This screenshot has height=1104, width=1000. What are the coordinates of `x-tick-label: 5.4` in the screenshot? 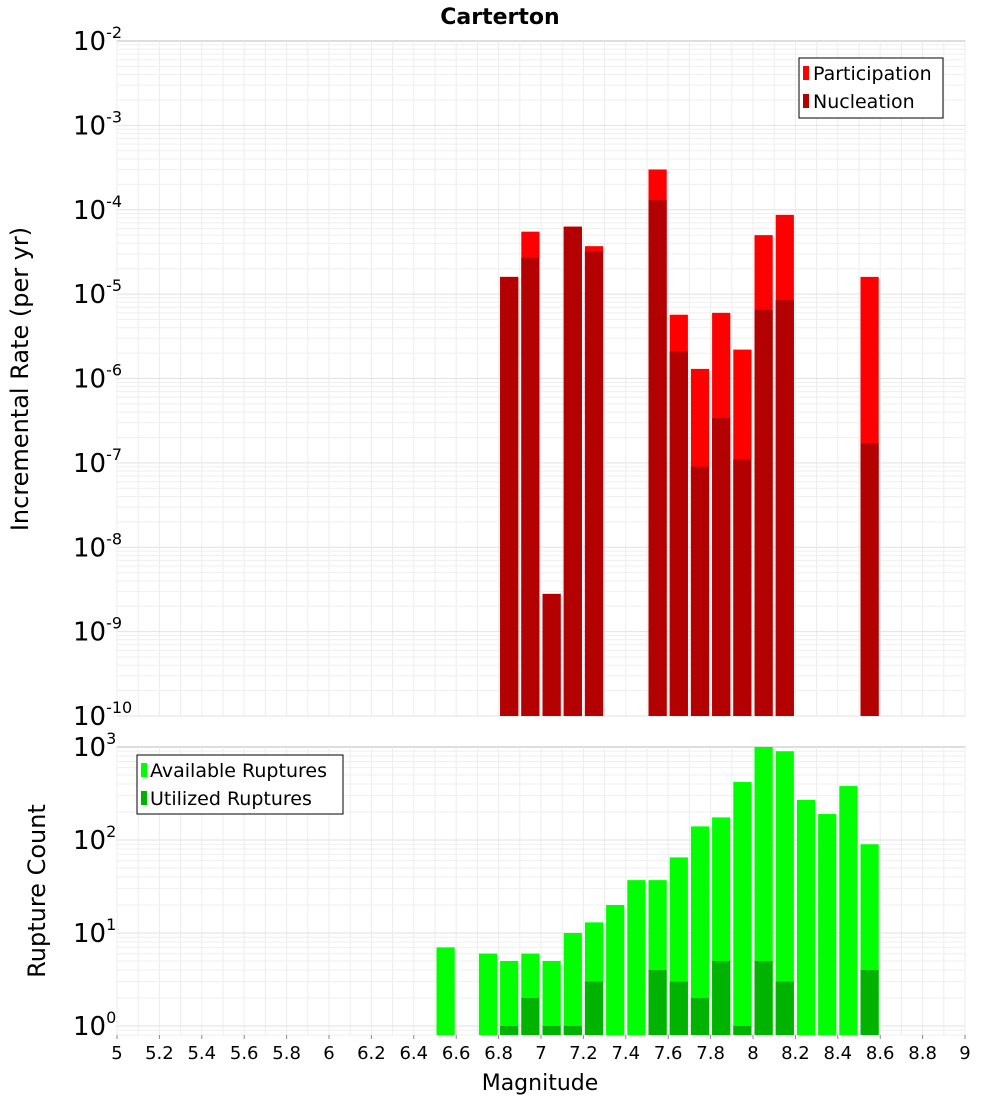 It's located at (201, 1053).